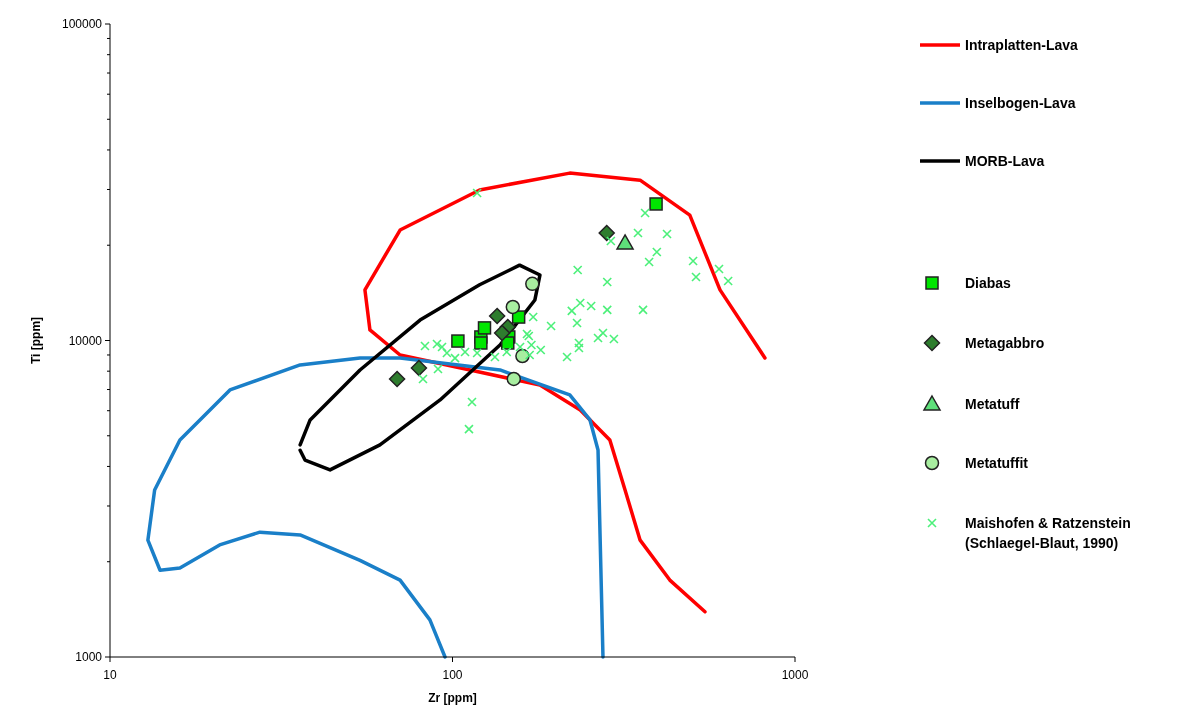 Image resolution: width=1198 pixels, height=720 pixels. What do you see at coordinates (1005, 342) in the screenshot?
I see `legend-label: Metagabbro` at bounding box center [1005, 342].